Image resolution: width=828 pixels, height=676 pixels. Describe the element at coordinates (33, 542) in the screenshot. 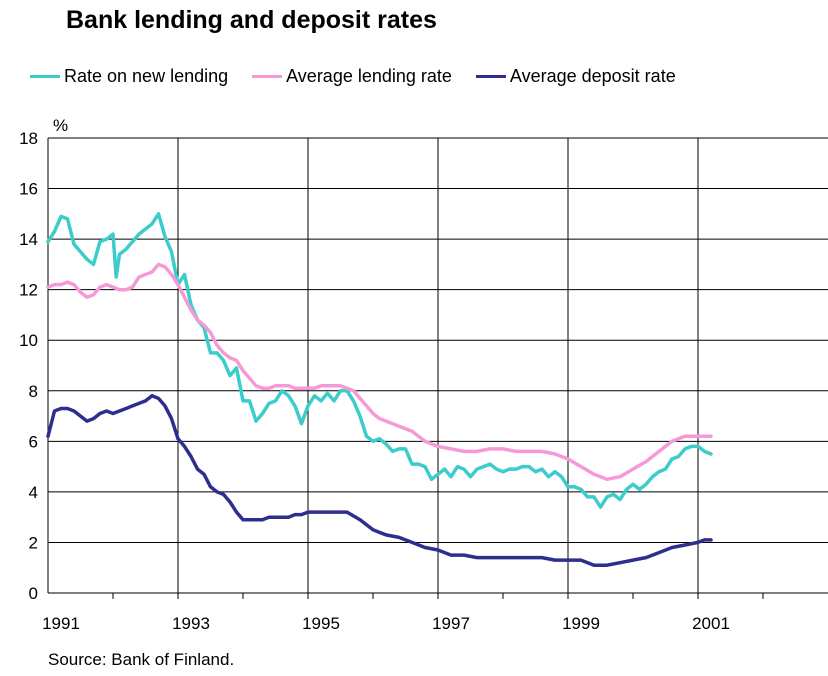

I see `y-tick-label: 2` at that location.